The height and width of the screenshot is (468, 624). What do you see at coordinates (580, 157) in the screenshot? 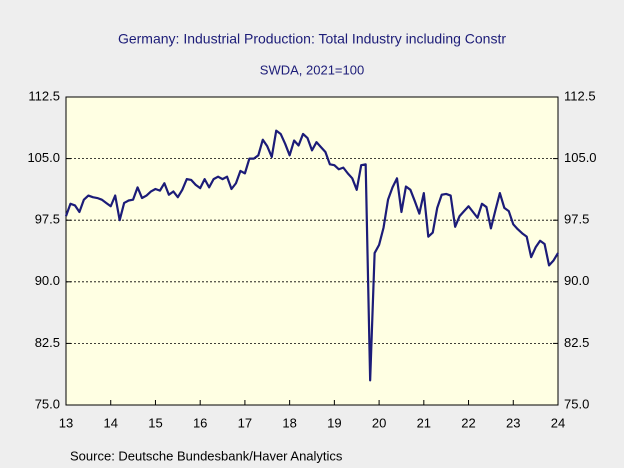
I see `y2-tick-label: 105.0` at bounding box center [580, 157].